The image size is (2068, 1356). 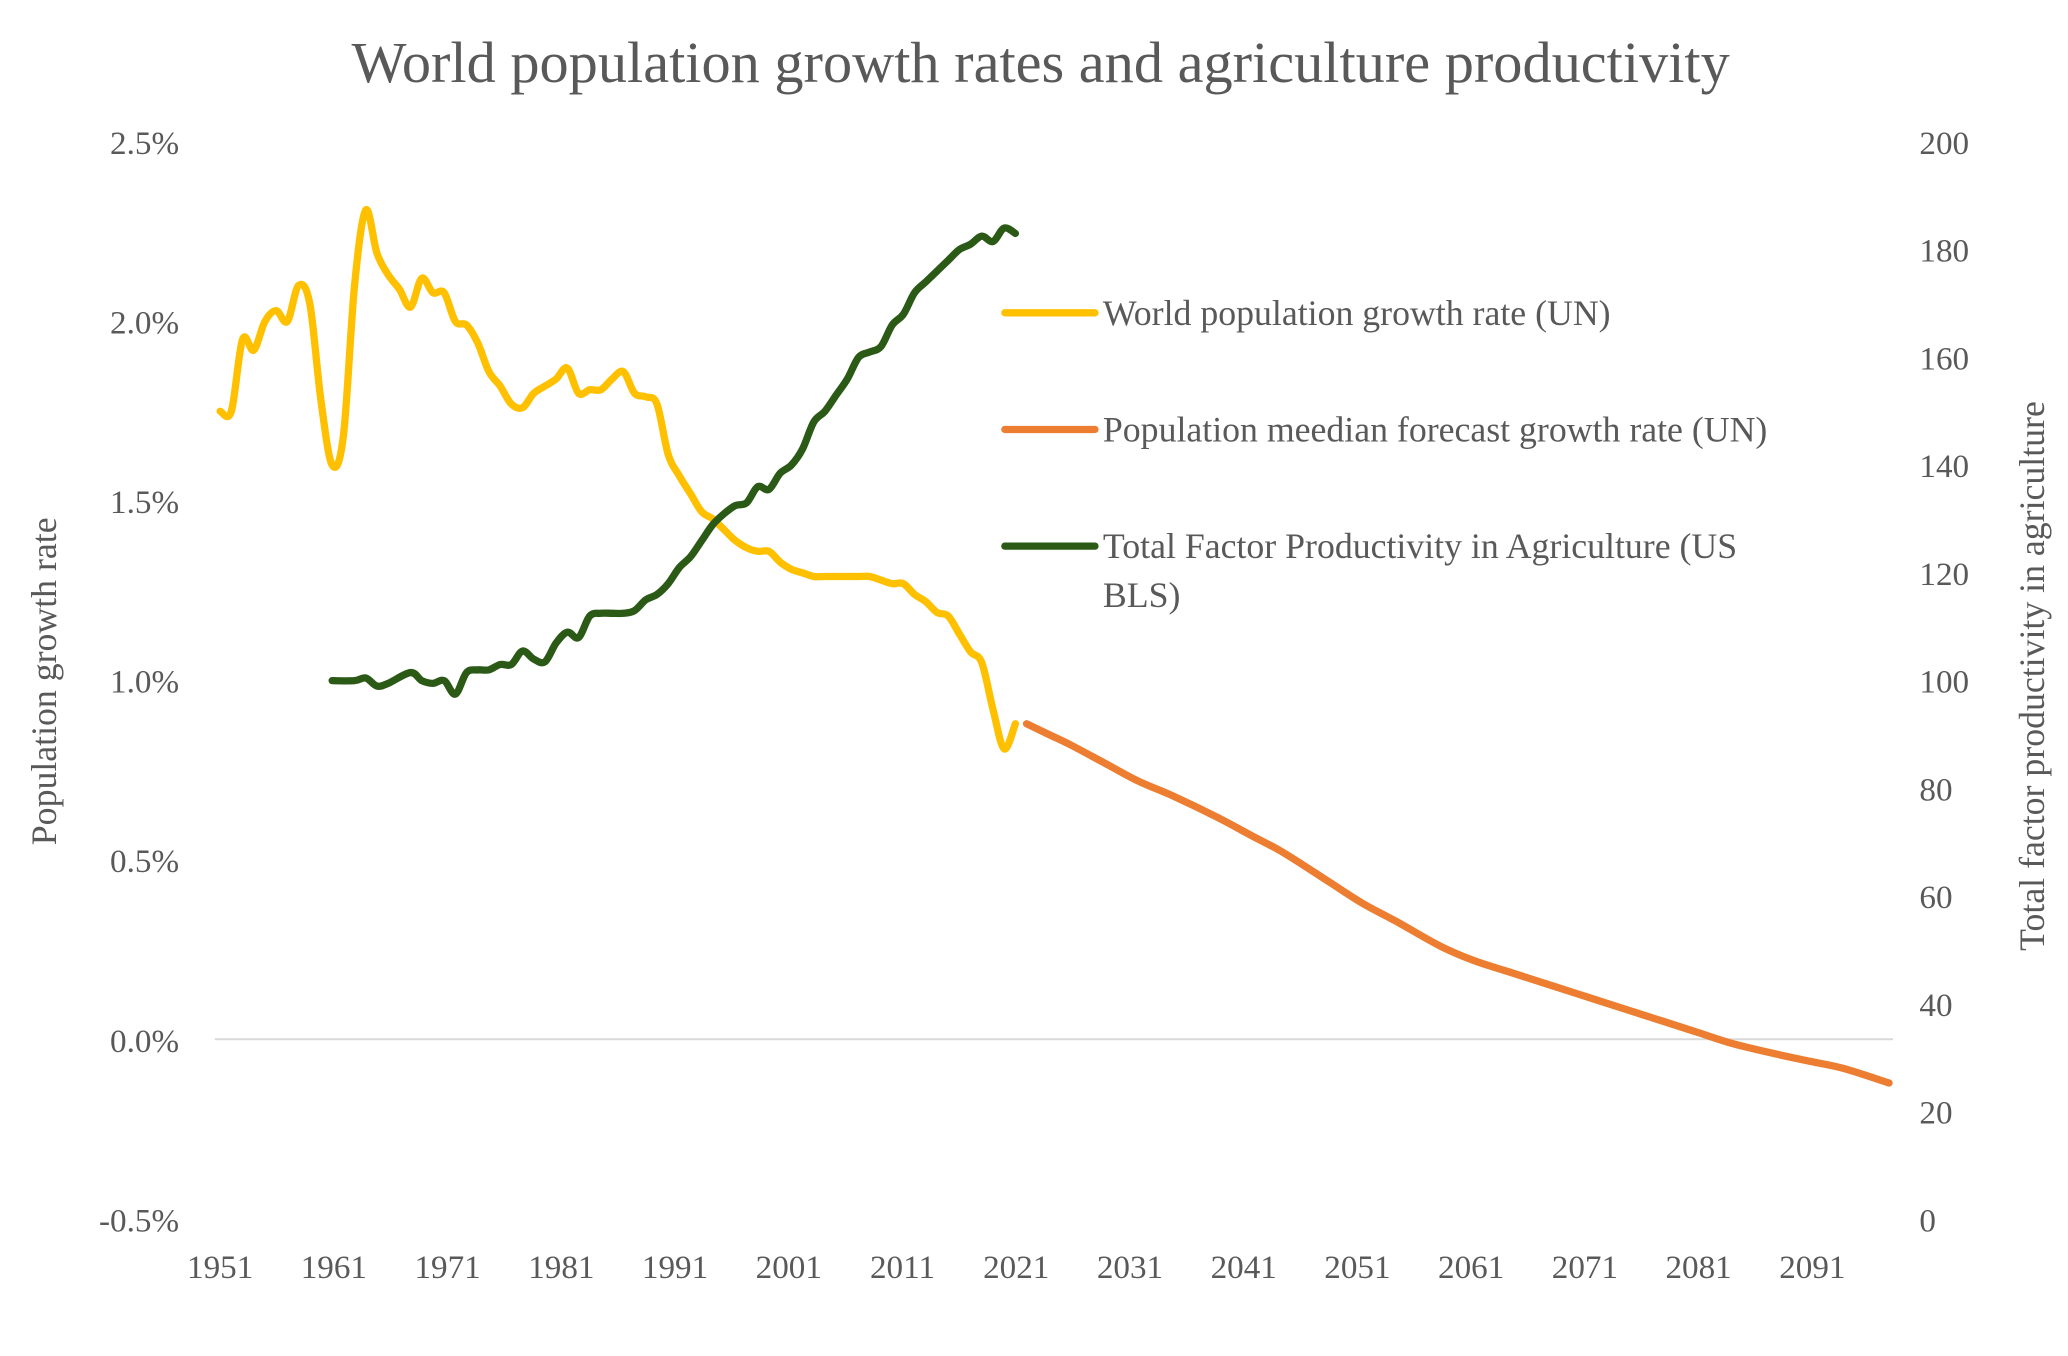 I want to click on x-tick-label: 2021, so click(x=1016, y=1267).